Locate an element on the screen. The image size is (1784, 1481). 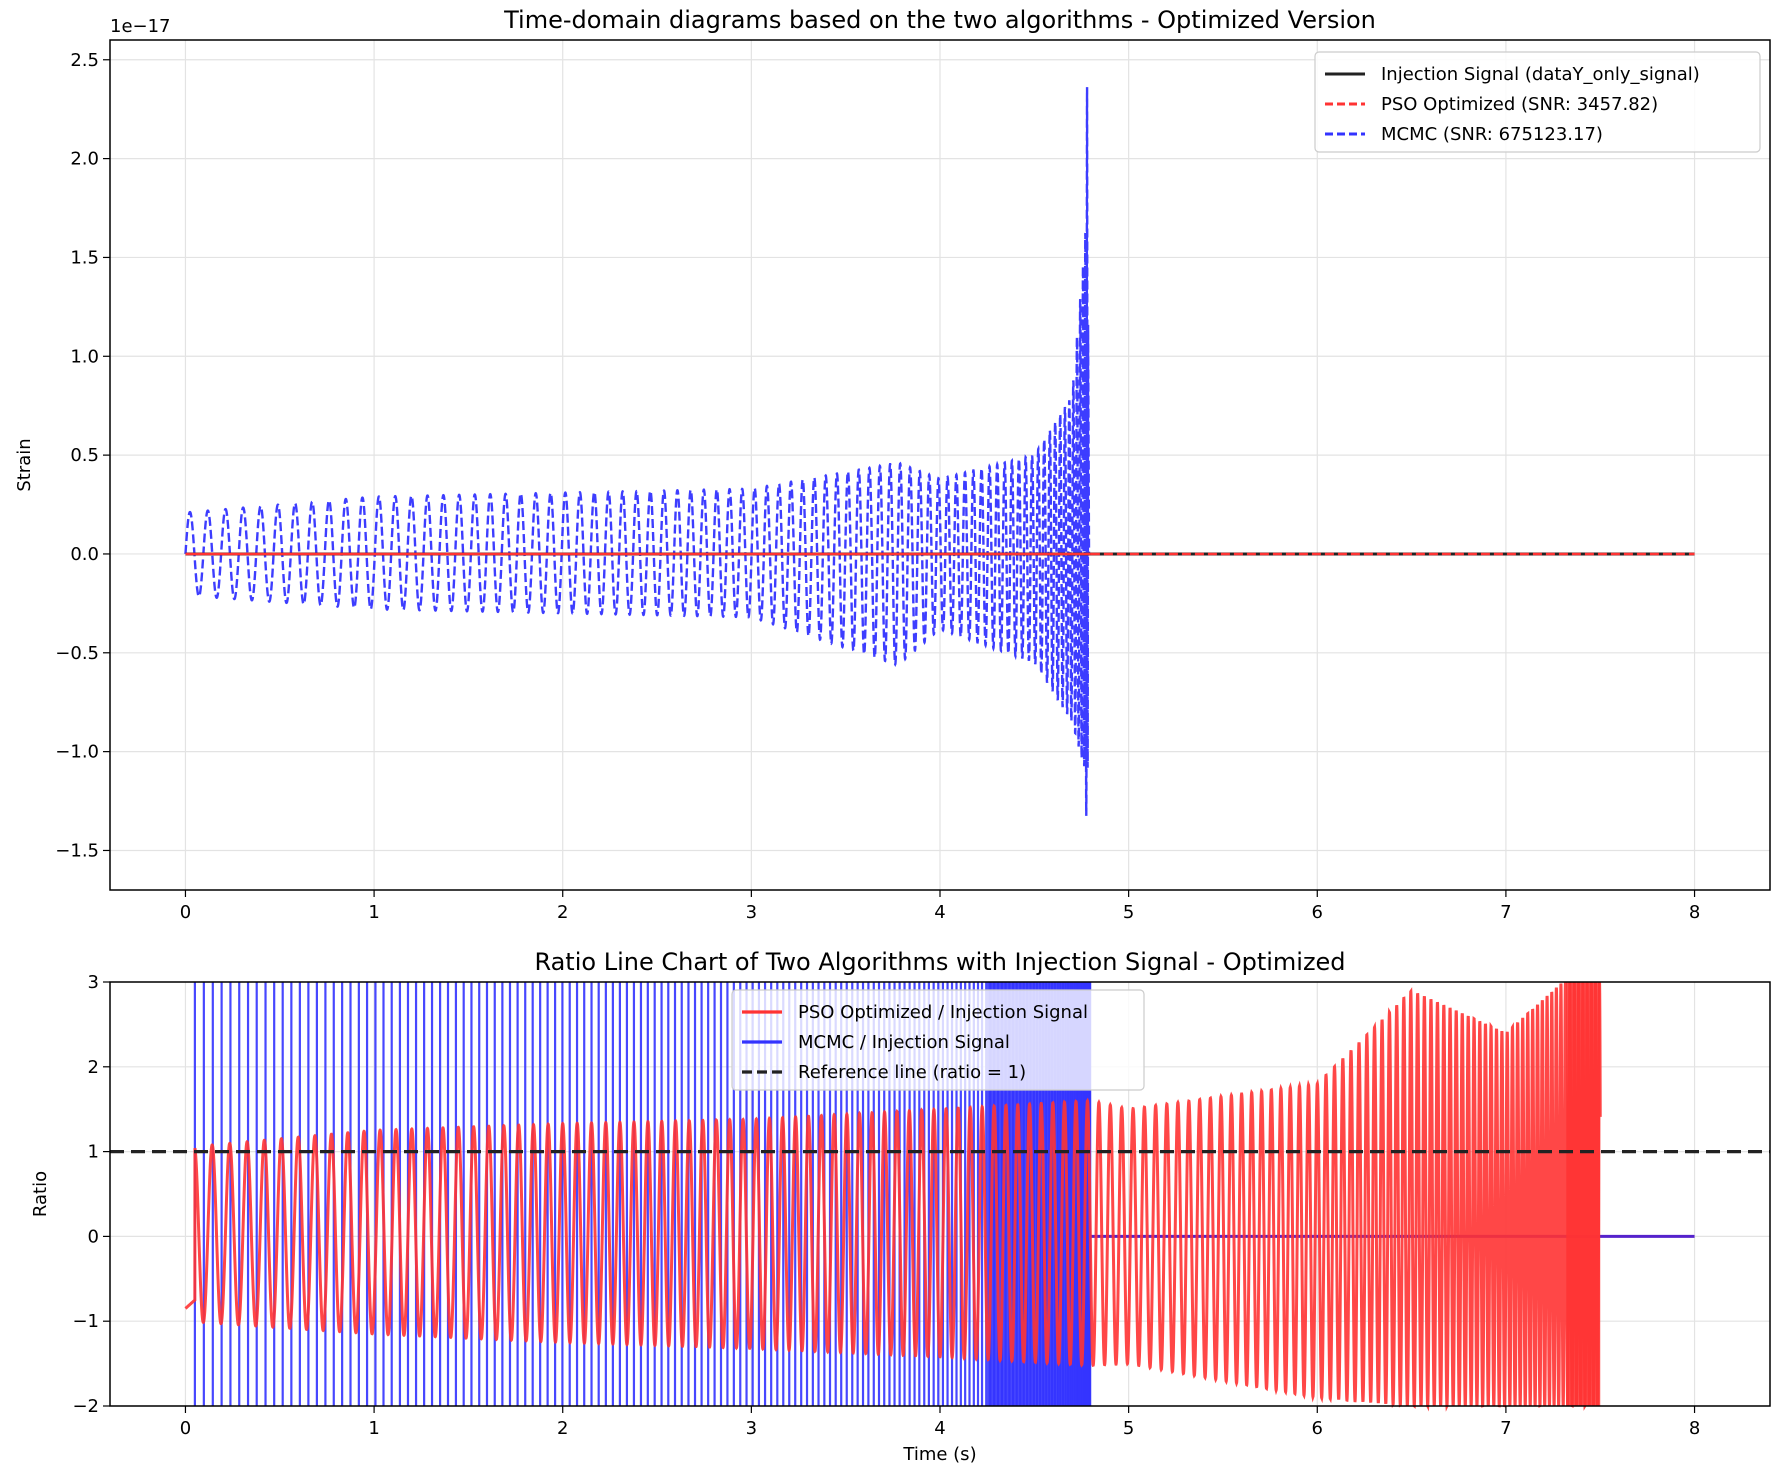
ratio-y-ticks: −2 −1 0 1 2 3 is located at coordinates (91, 1194).